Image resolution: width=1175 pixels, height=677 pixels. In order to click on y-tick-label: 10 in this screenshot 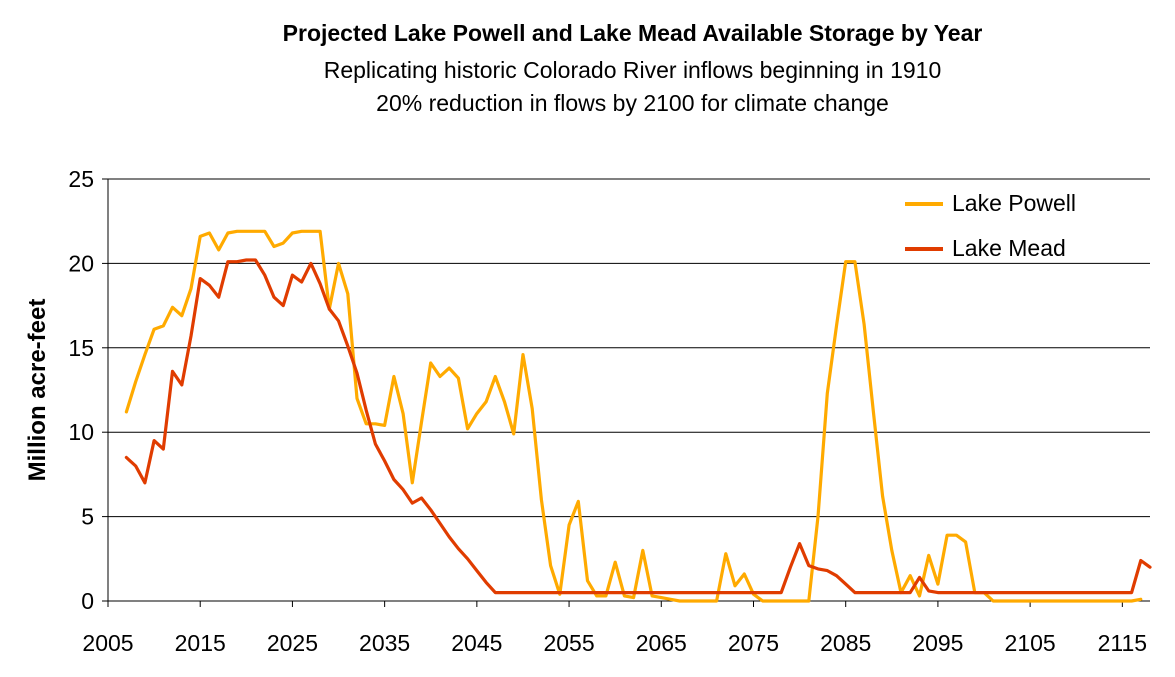, I will do `click(81, 432)`.